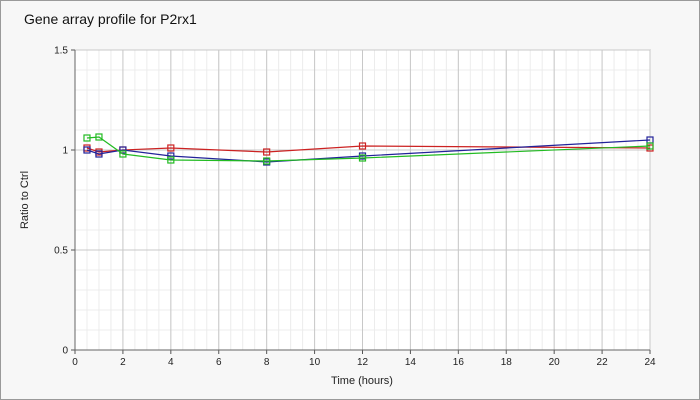 This screenshot has width=700, height=400. What do you see at coordinates (650, 362) in the screenshot?
I see `x-tick-label: 24` at bounding box center [650, 362].